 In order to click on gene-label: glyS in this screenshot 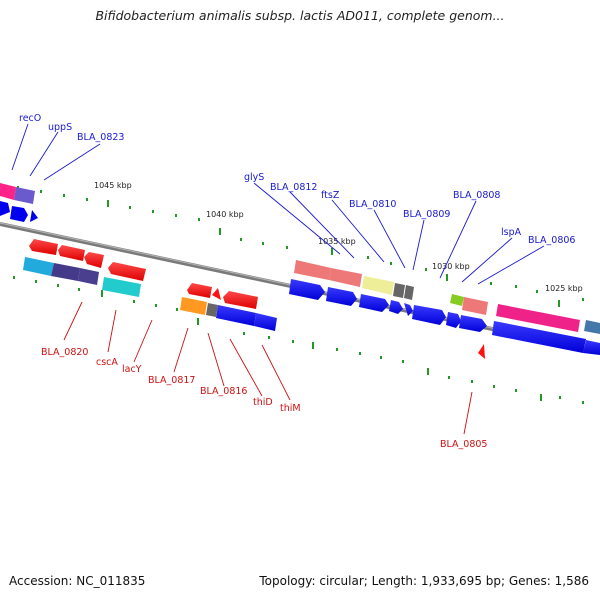, I will do `click(254, 177)`.